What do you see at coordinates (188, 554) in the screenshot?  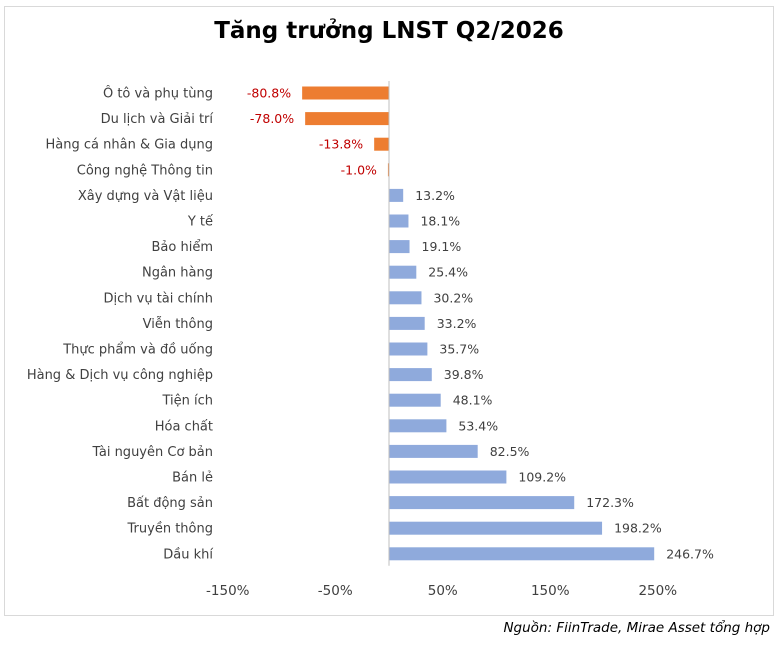 I see `category-label: Dầu khí` at bounding box center [188, 554].